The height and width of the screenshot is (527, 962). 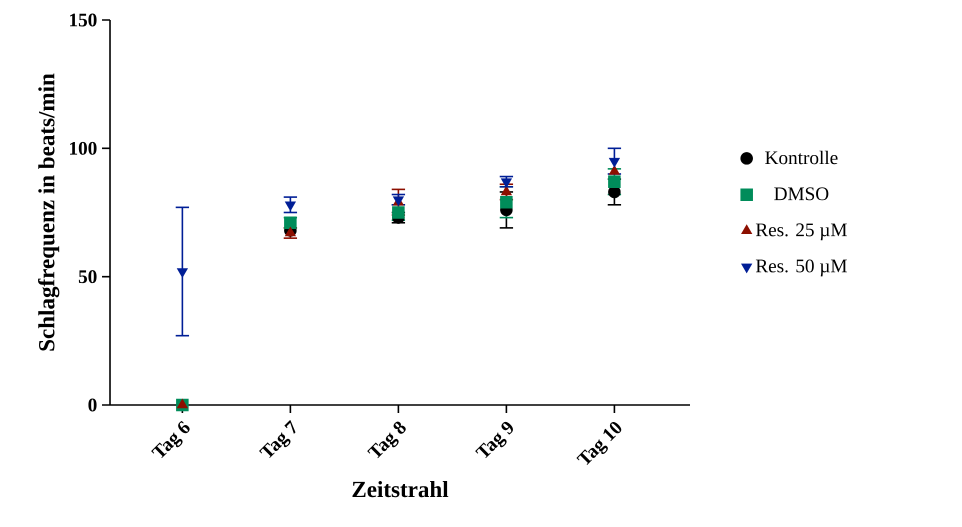 I want to click on y-tick-label: 50, so click(x=87, y=277).